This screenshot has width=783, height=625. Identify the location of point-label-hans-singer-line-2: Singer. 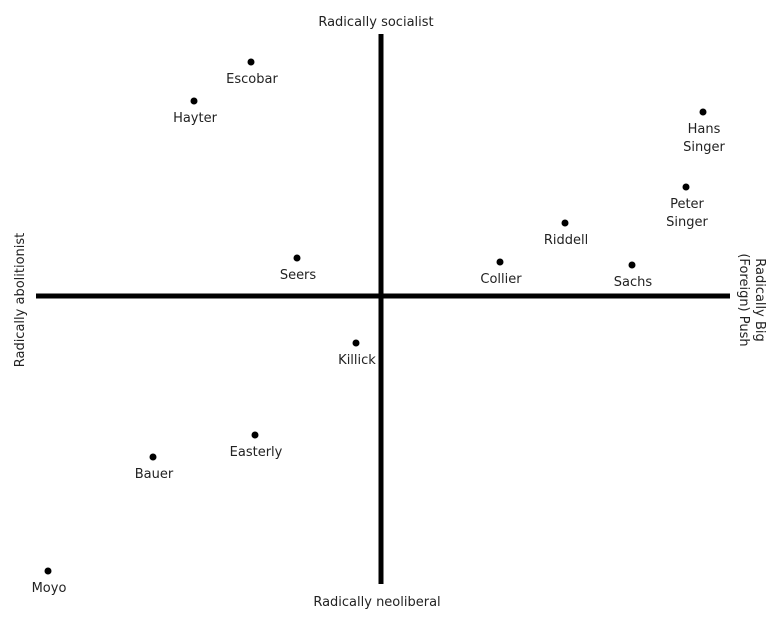
(704, 147).